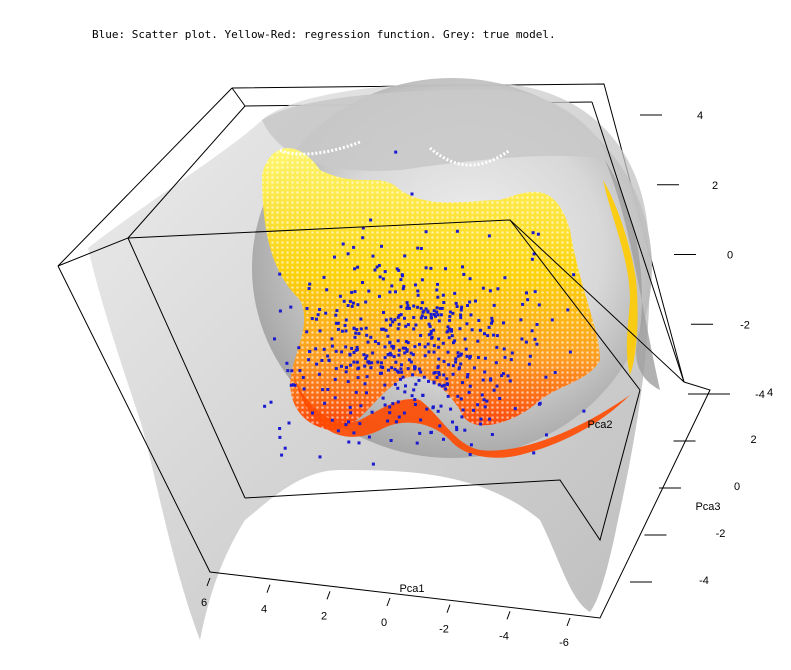  Describe the element at coordinates (599, 425) in the screenshot. I see `y-axis-label: Pca2` at that location.